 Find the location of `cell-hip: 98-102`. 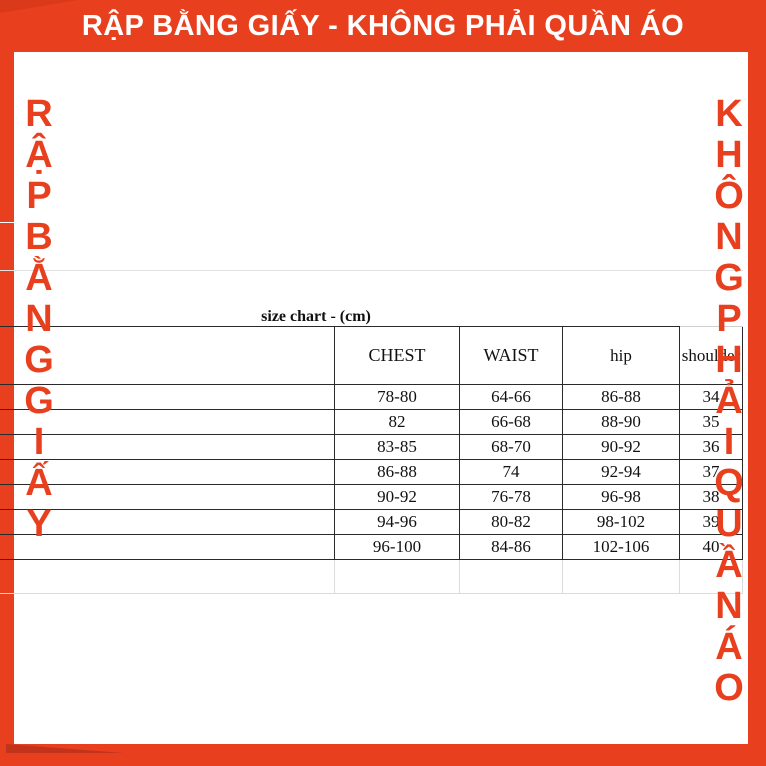

cell-hip: 98-102 is located at coordinates (621, 522).